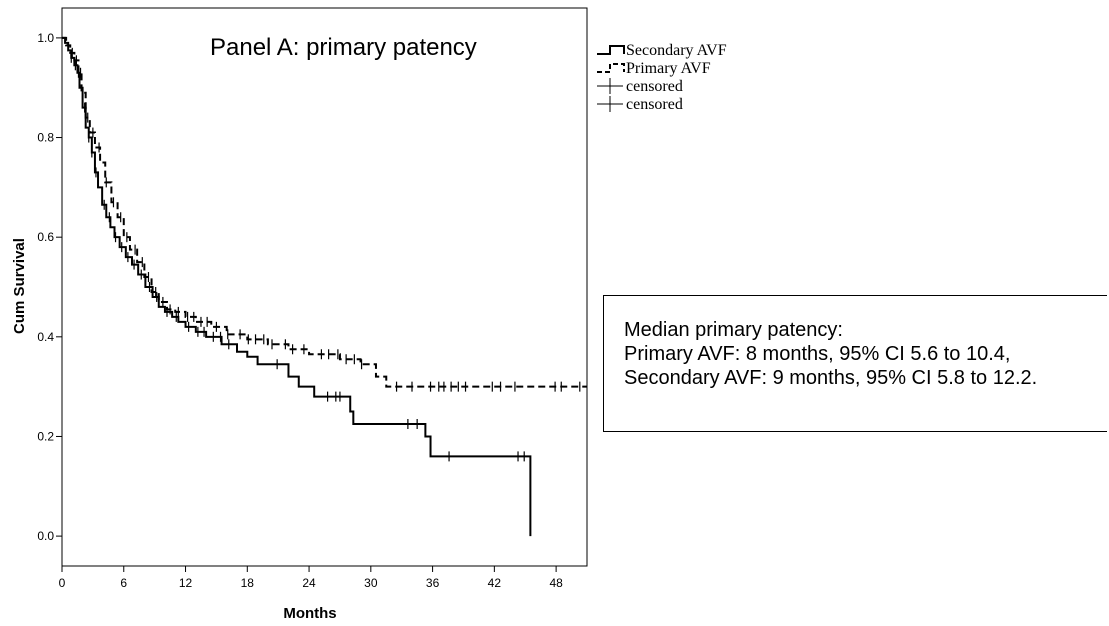 This screenshot has width=1109, height=626. Describe the element at coordinates (668, 68) in the screenshot. I see `legend-label: Primary AVF` at that location.